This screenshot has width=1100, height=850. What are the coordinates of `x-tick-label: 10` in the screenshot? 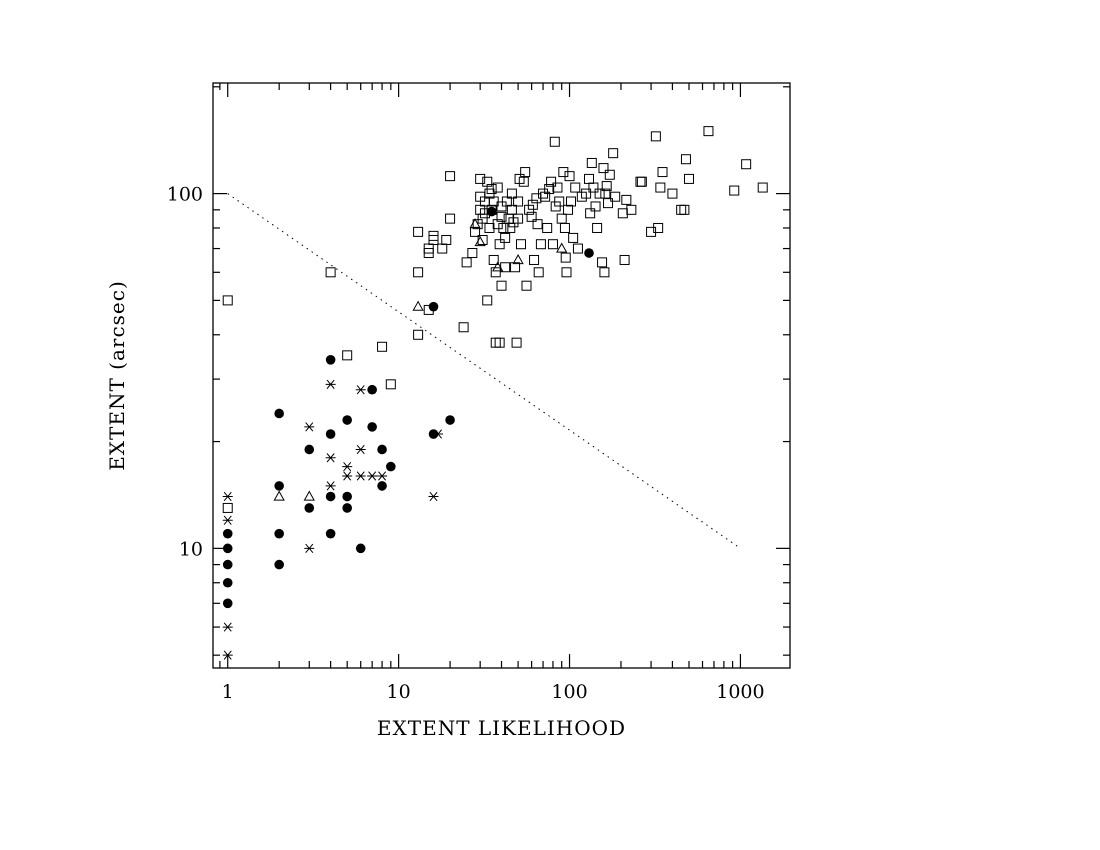 It's located at (399, 692).